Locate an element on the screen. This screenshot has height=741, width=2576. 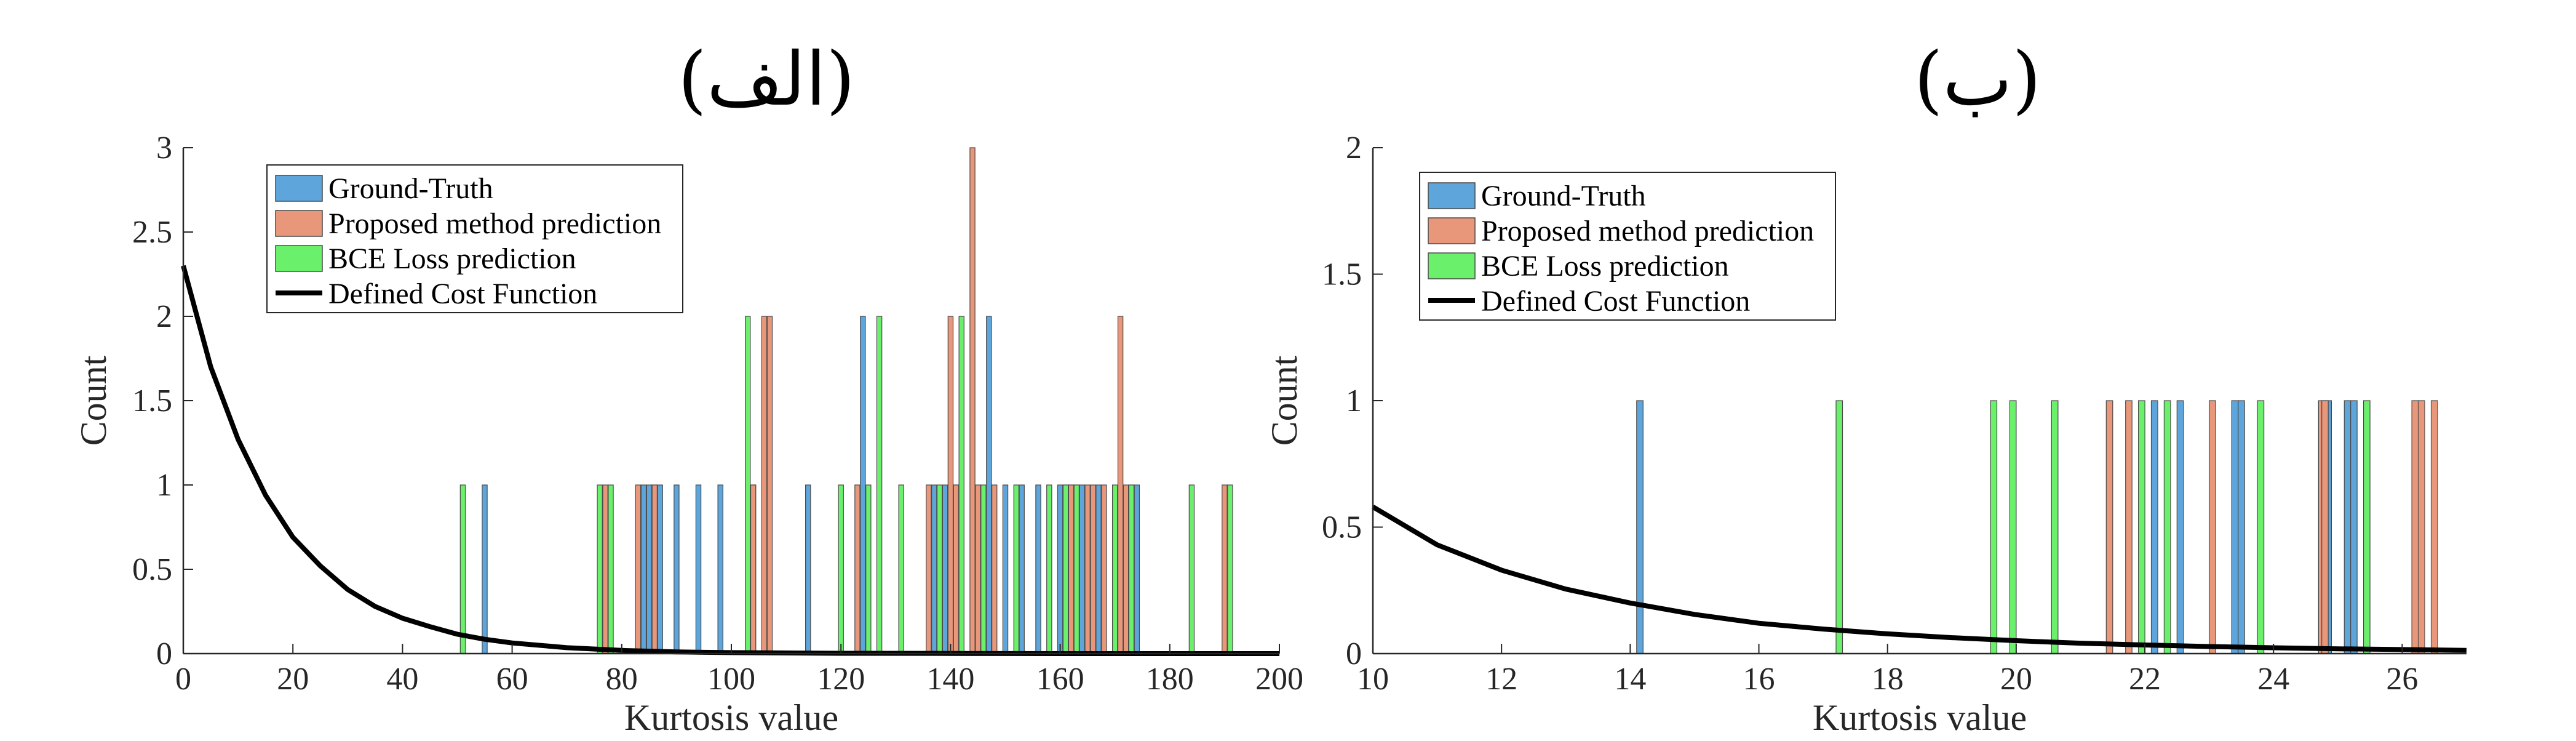
y-tick-label: 1 is located at coordinates (164, 485).